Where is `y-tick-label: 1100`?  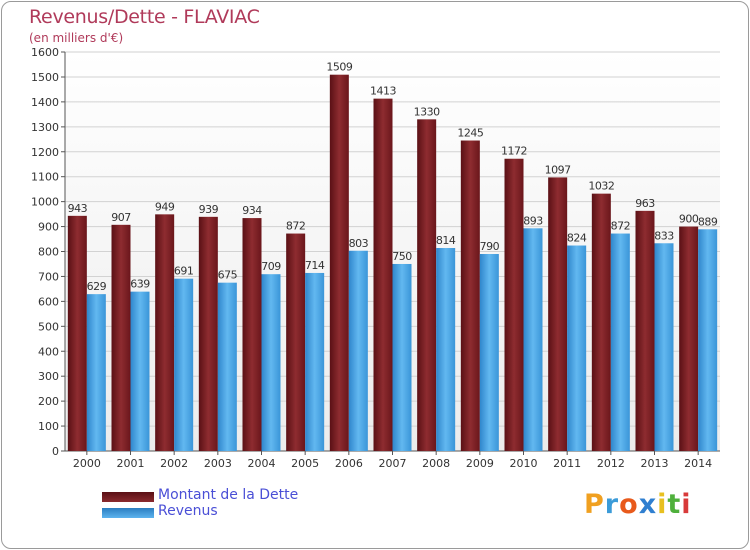
y-tick-label: 1100 is located at coordinates (45, 177).